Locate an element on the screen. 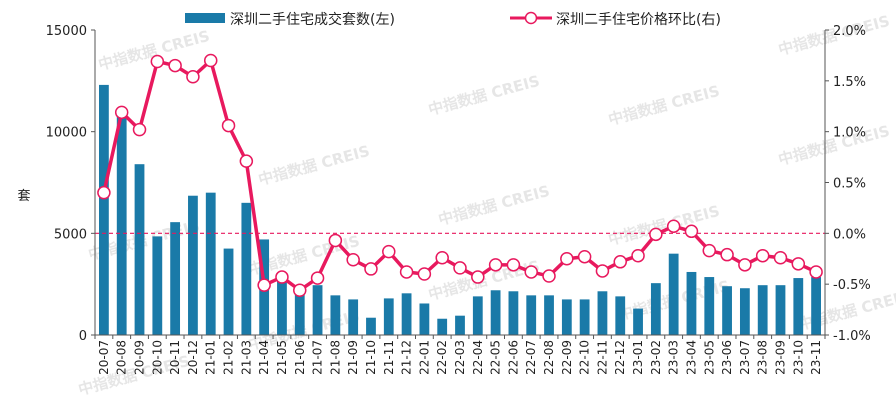  x-tick-label: 21-08 is located at coordinates (335, 357).